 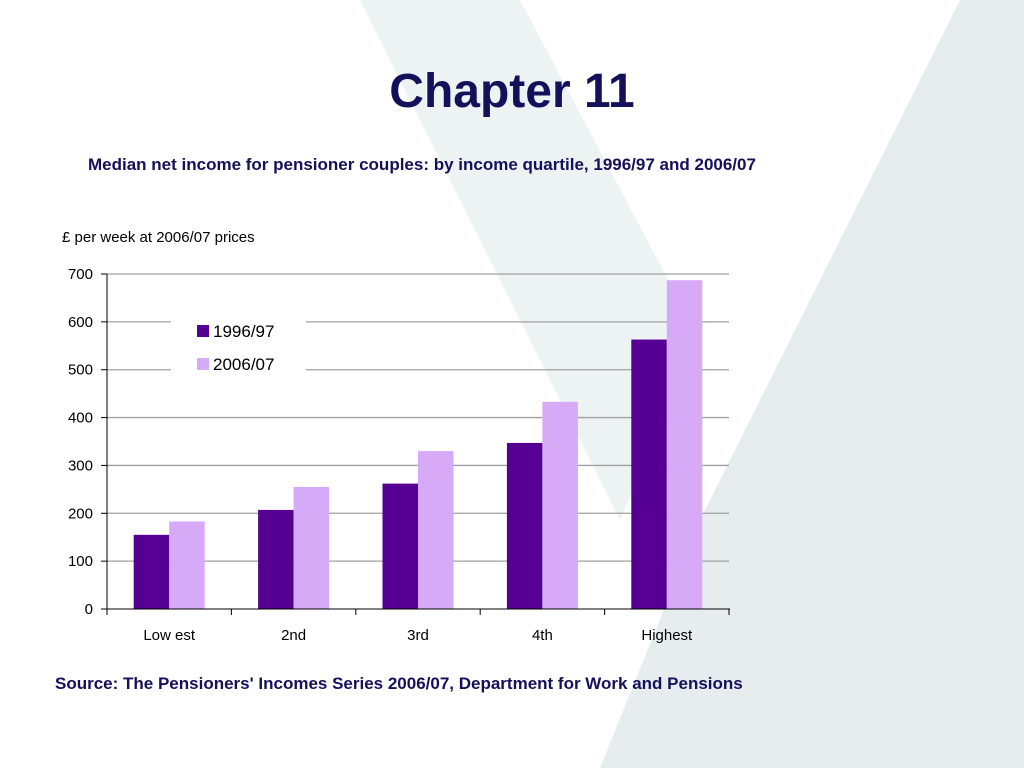 I want to click on legend-box, so click(x=238, y=345).